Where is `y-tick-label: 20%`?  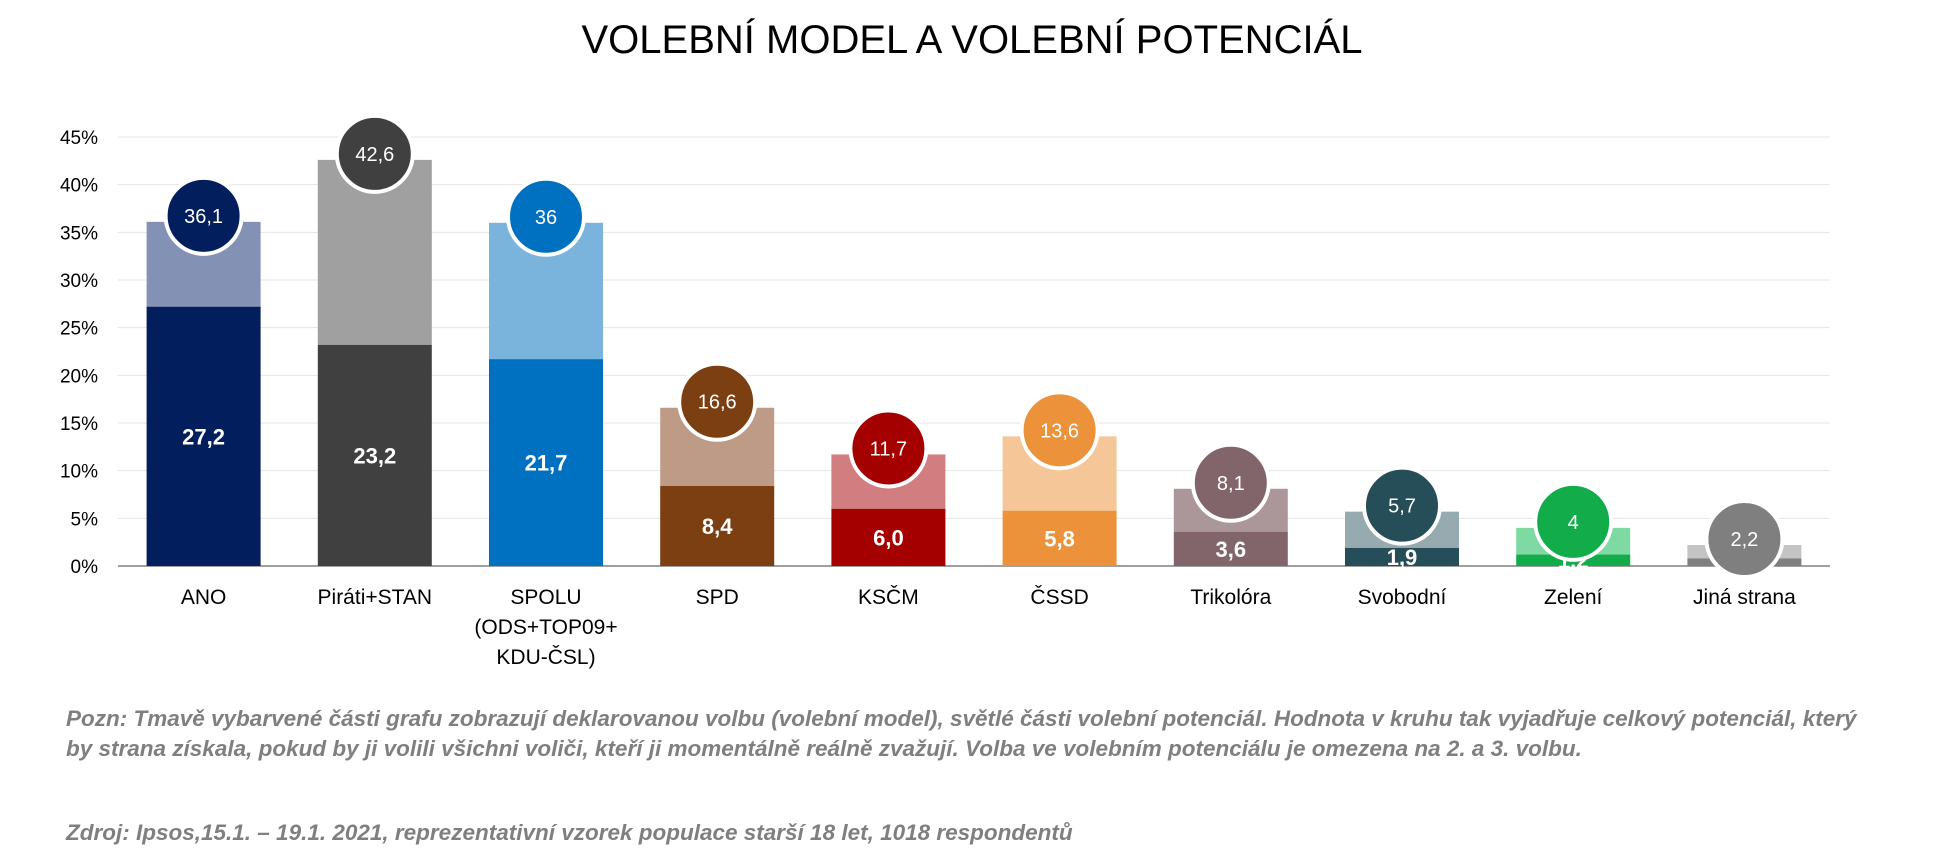
y-tick-label: 20% is located at coordinates (79, 376).